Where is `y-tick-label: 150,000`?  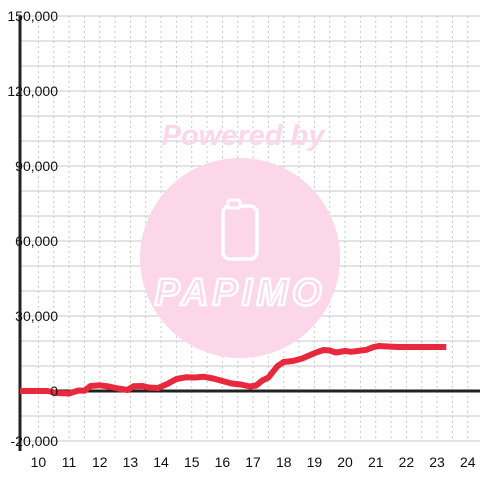
y-tick-label: 150,000 is located at coordinates (32, 16).